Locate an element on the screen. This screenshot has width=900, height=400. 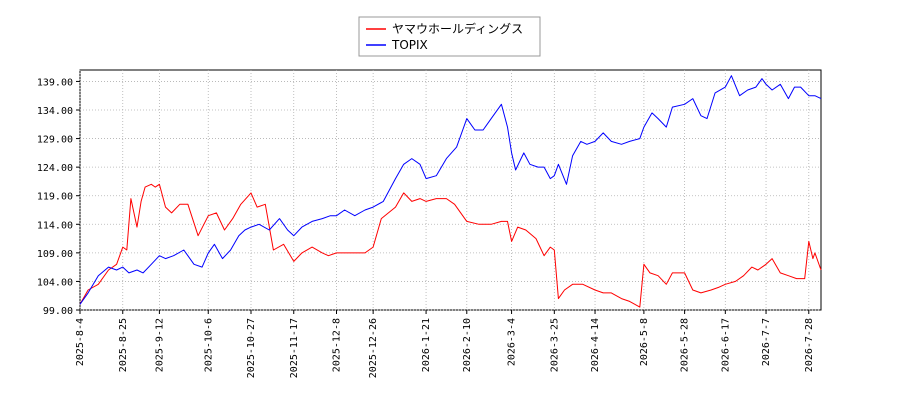
x-tick-label: 2025-11-17 is located at coordinates (294, 348).